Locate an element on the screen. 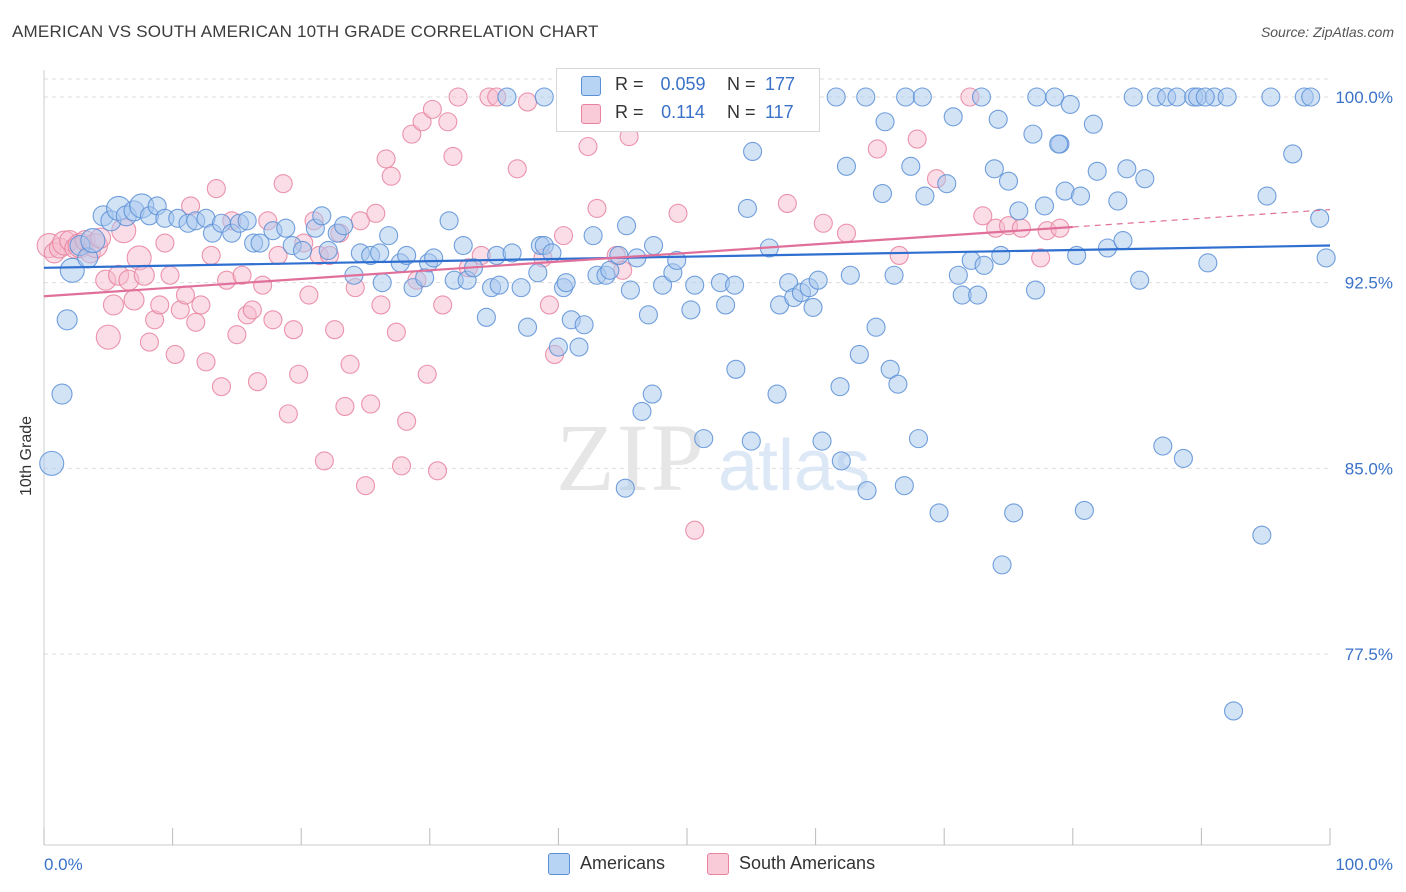 Image resolution: width=1406 pixels, height=892 pixels. x-tick-label: 0.0% is located at coordinates (63, 864).